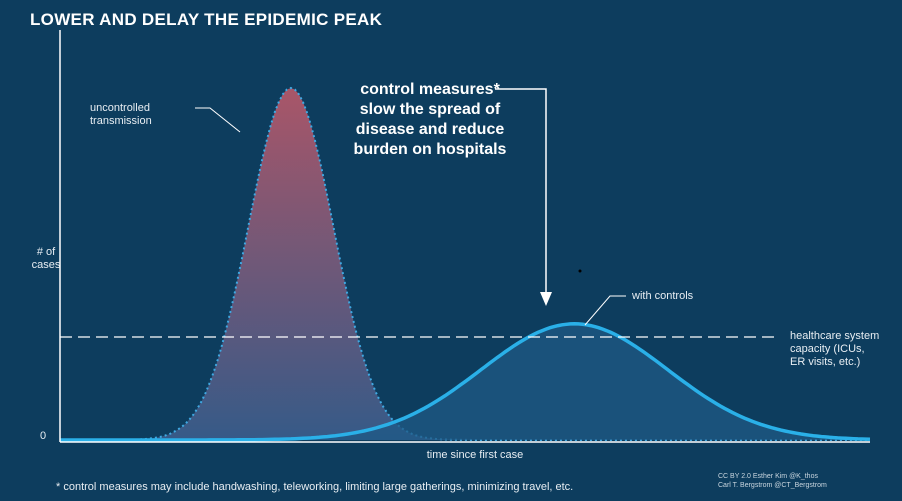  I want to click on x-axis-label: time since first case, so click(475, 455).